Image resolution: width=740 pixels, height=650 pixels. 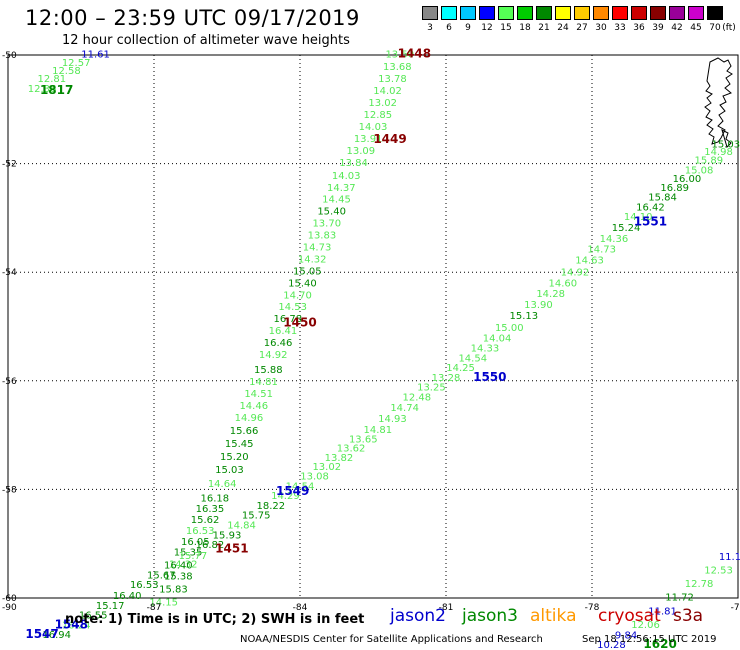 I want to click on lat-tick-label: -52, so click(x=9, y=165).